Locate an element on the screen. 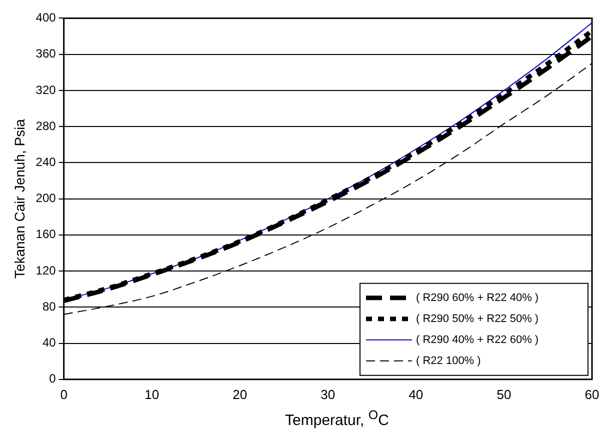 The width and height of the screenshot is (614, 440). y-axis-title: Tekanan Cair Jenuh, Psia is located at coordinates (19, 198).